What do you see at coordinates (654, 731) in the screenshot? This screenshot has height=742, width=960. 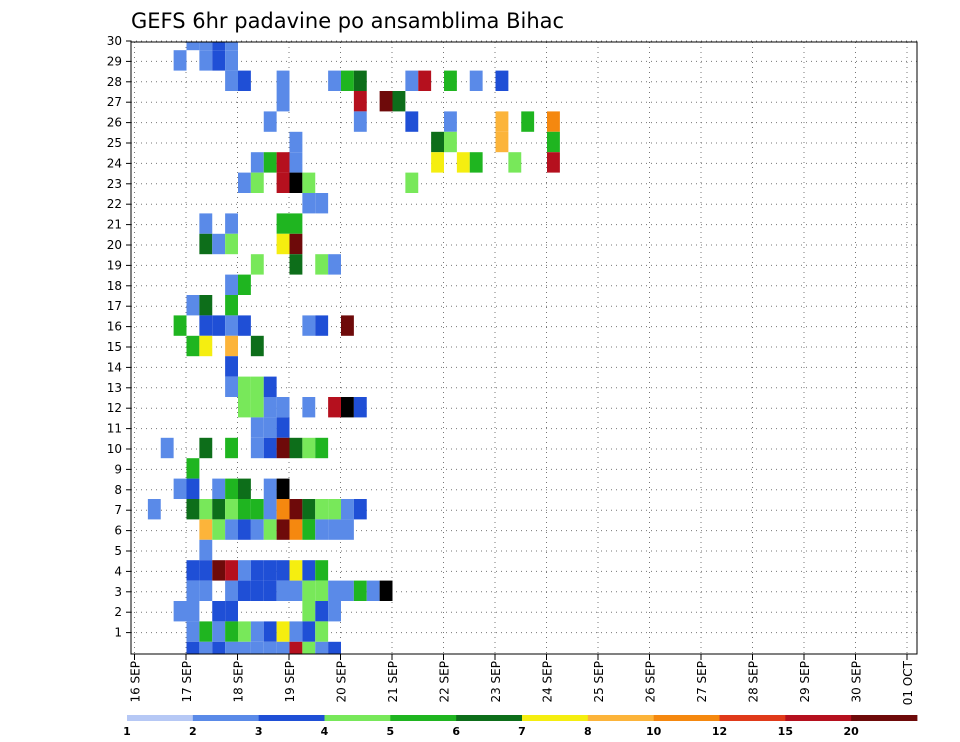 I see `colorbar-label: 10` at bounding box center [654, 731].